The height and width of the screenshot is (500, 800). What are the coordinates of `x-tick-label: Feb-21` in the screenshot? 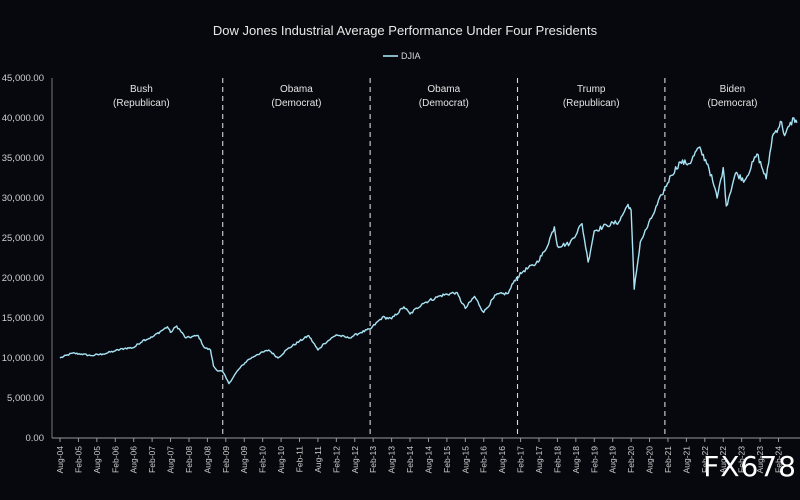 It's located at (668, 459).